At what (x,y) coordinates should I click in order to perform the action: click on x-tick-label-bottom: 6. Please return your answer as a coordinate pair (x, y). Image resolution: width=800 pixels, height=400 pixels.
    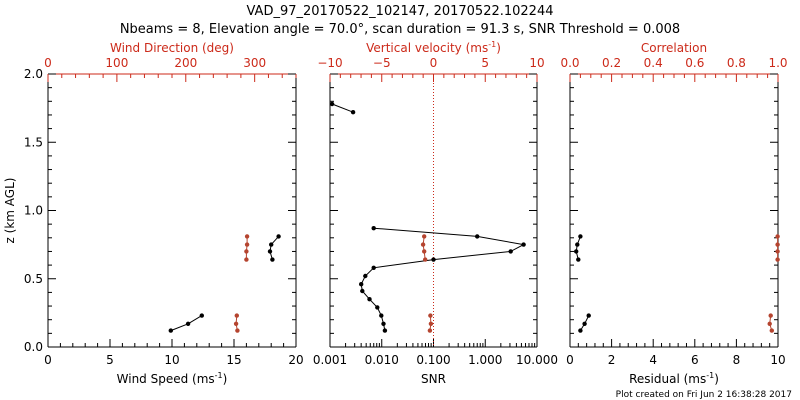
    Looking at the image, I should click on (695, 360).